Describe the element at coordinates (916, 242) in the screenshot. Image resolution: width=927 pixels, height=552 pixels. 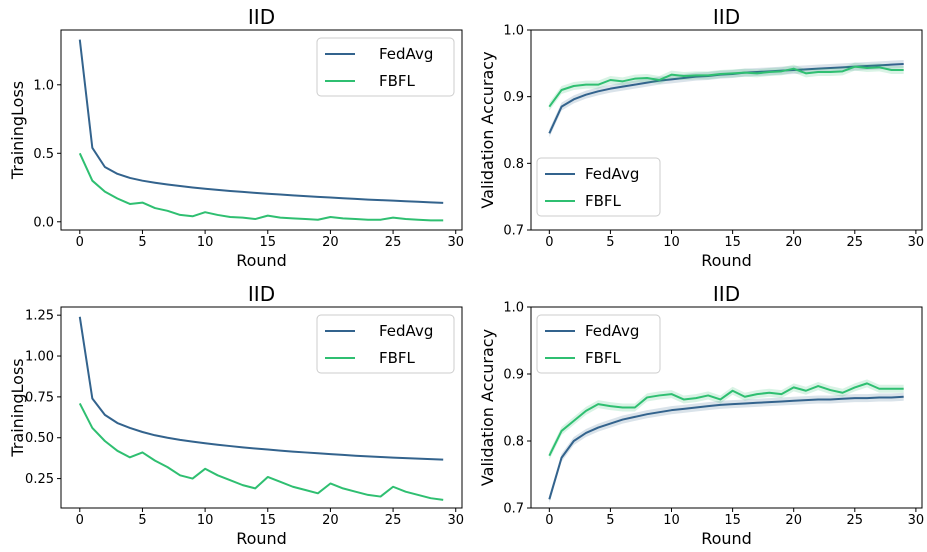
I see `tr-x-tick-label: 30` at that location.